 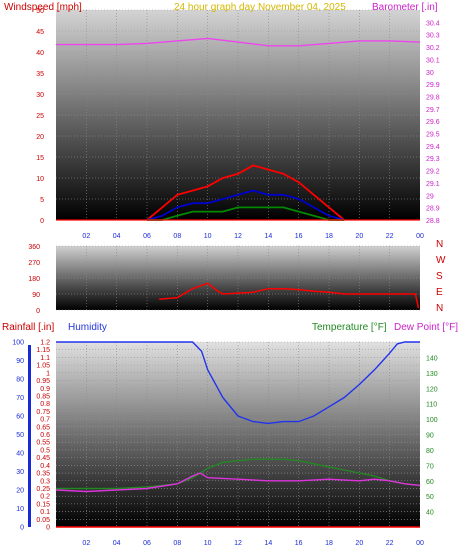 What do you see at coordinates (45, 343) in the screenshot?
I see `rainfall-tick-label: 1.2` at bounding box center [45, 343].